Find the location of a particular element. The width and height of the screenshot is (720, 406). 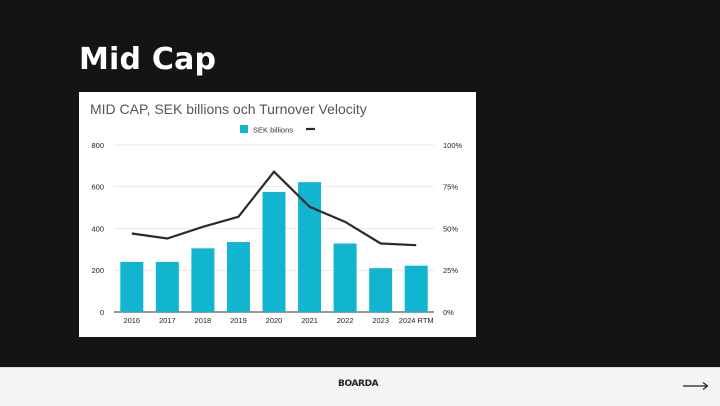

bar-2022 is located at coordinates (345, 277).